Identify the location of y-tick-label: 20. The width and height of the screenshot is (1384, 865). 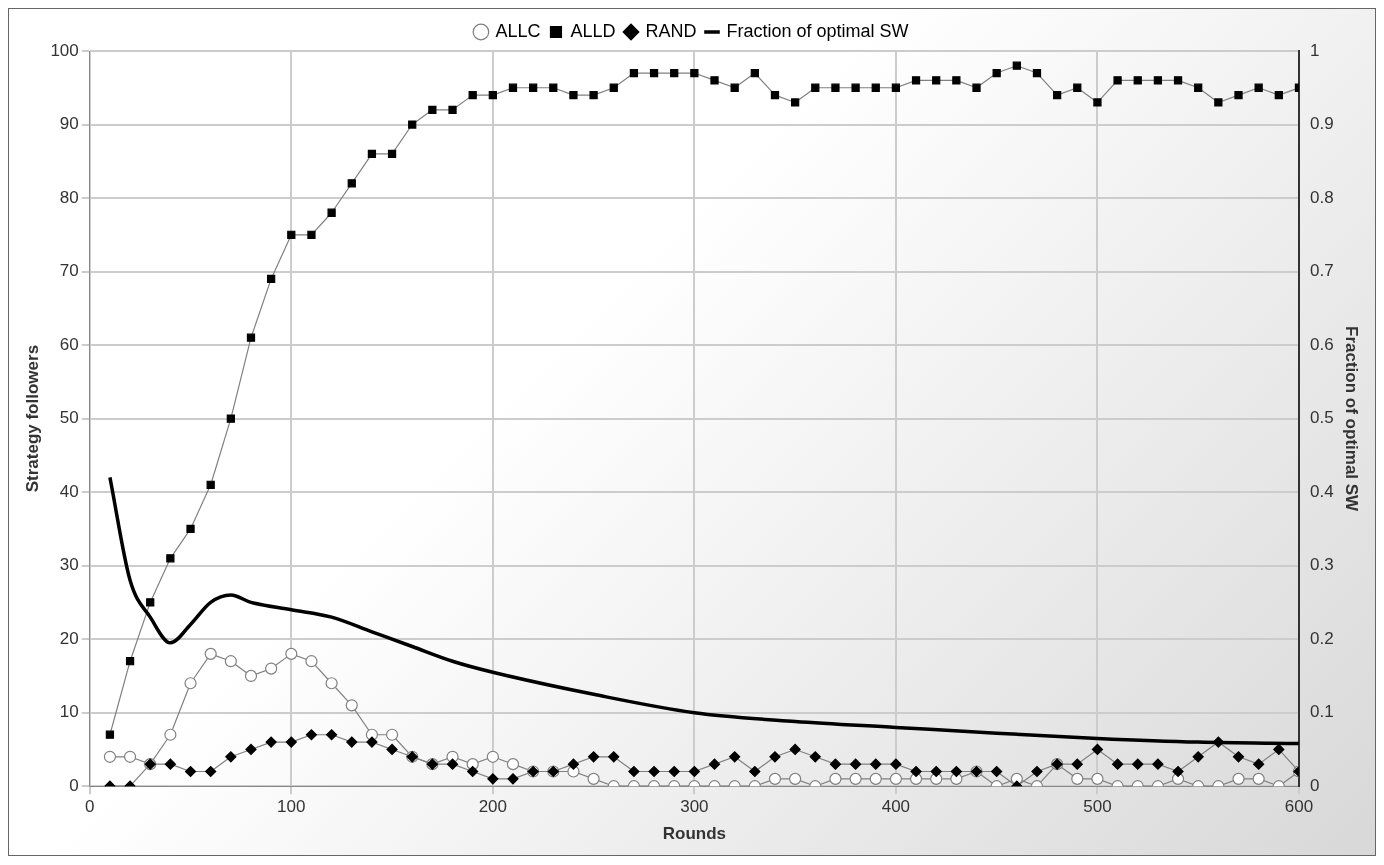
(69, 638).